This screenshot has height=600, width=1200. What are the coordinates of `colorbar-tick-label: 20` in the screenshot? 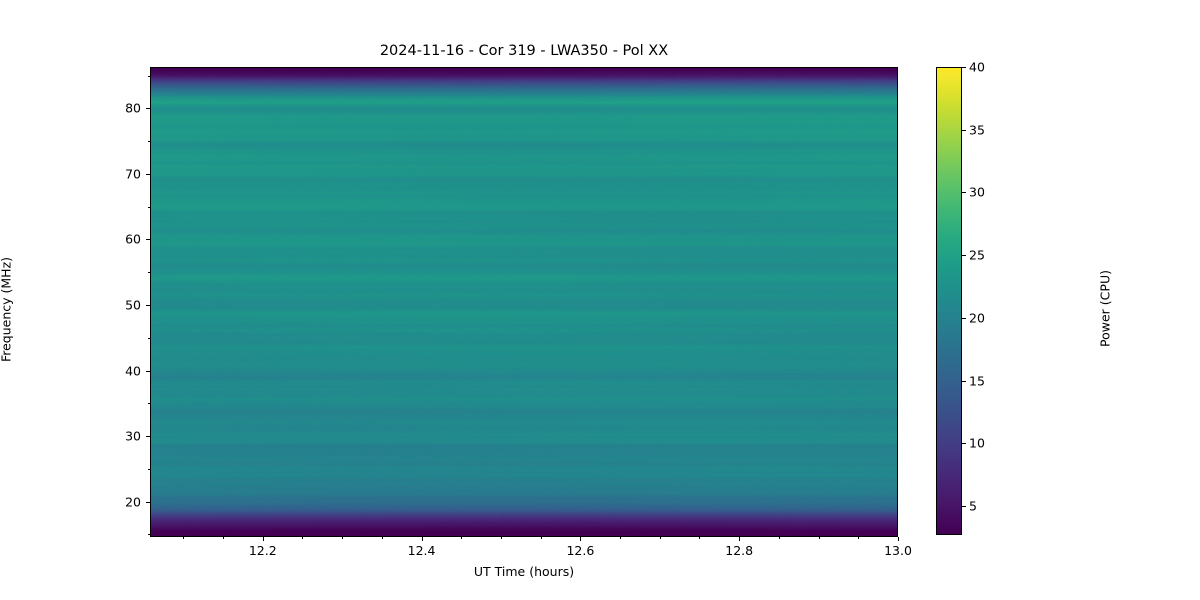 It's located at (977, 318).